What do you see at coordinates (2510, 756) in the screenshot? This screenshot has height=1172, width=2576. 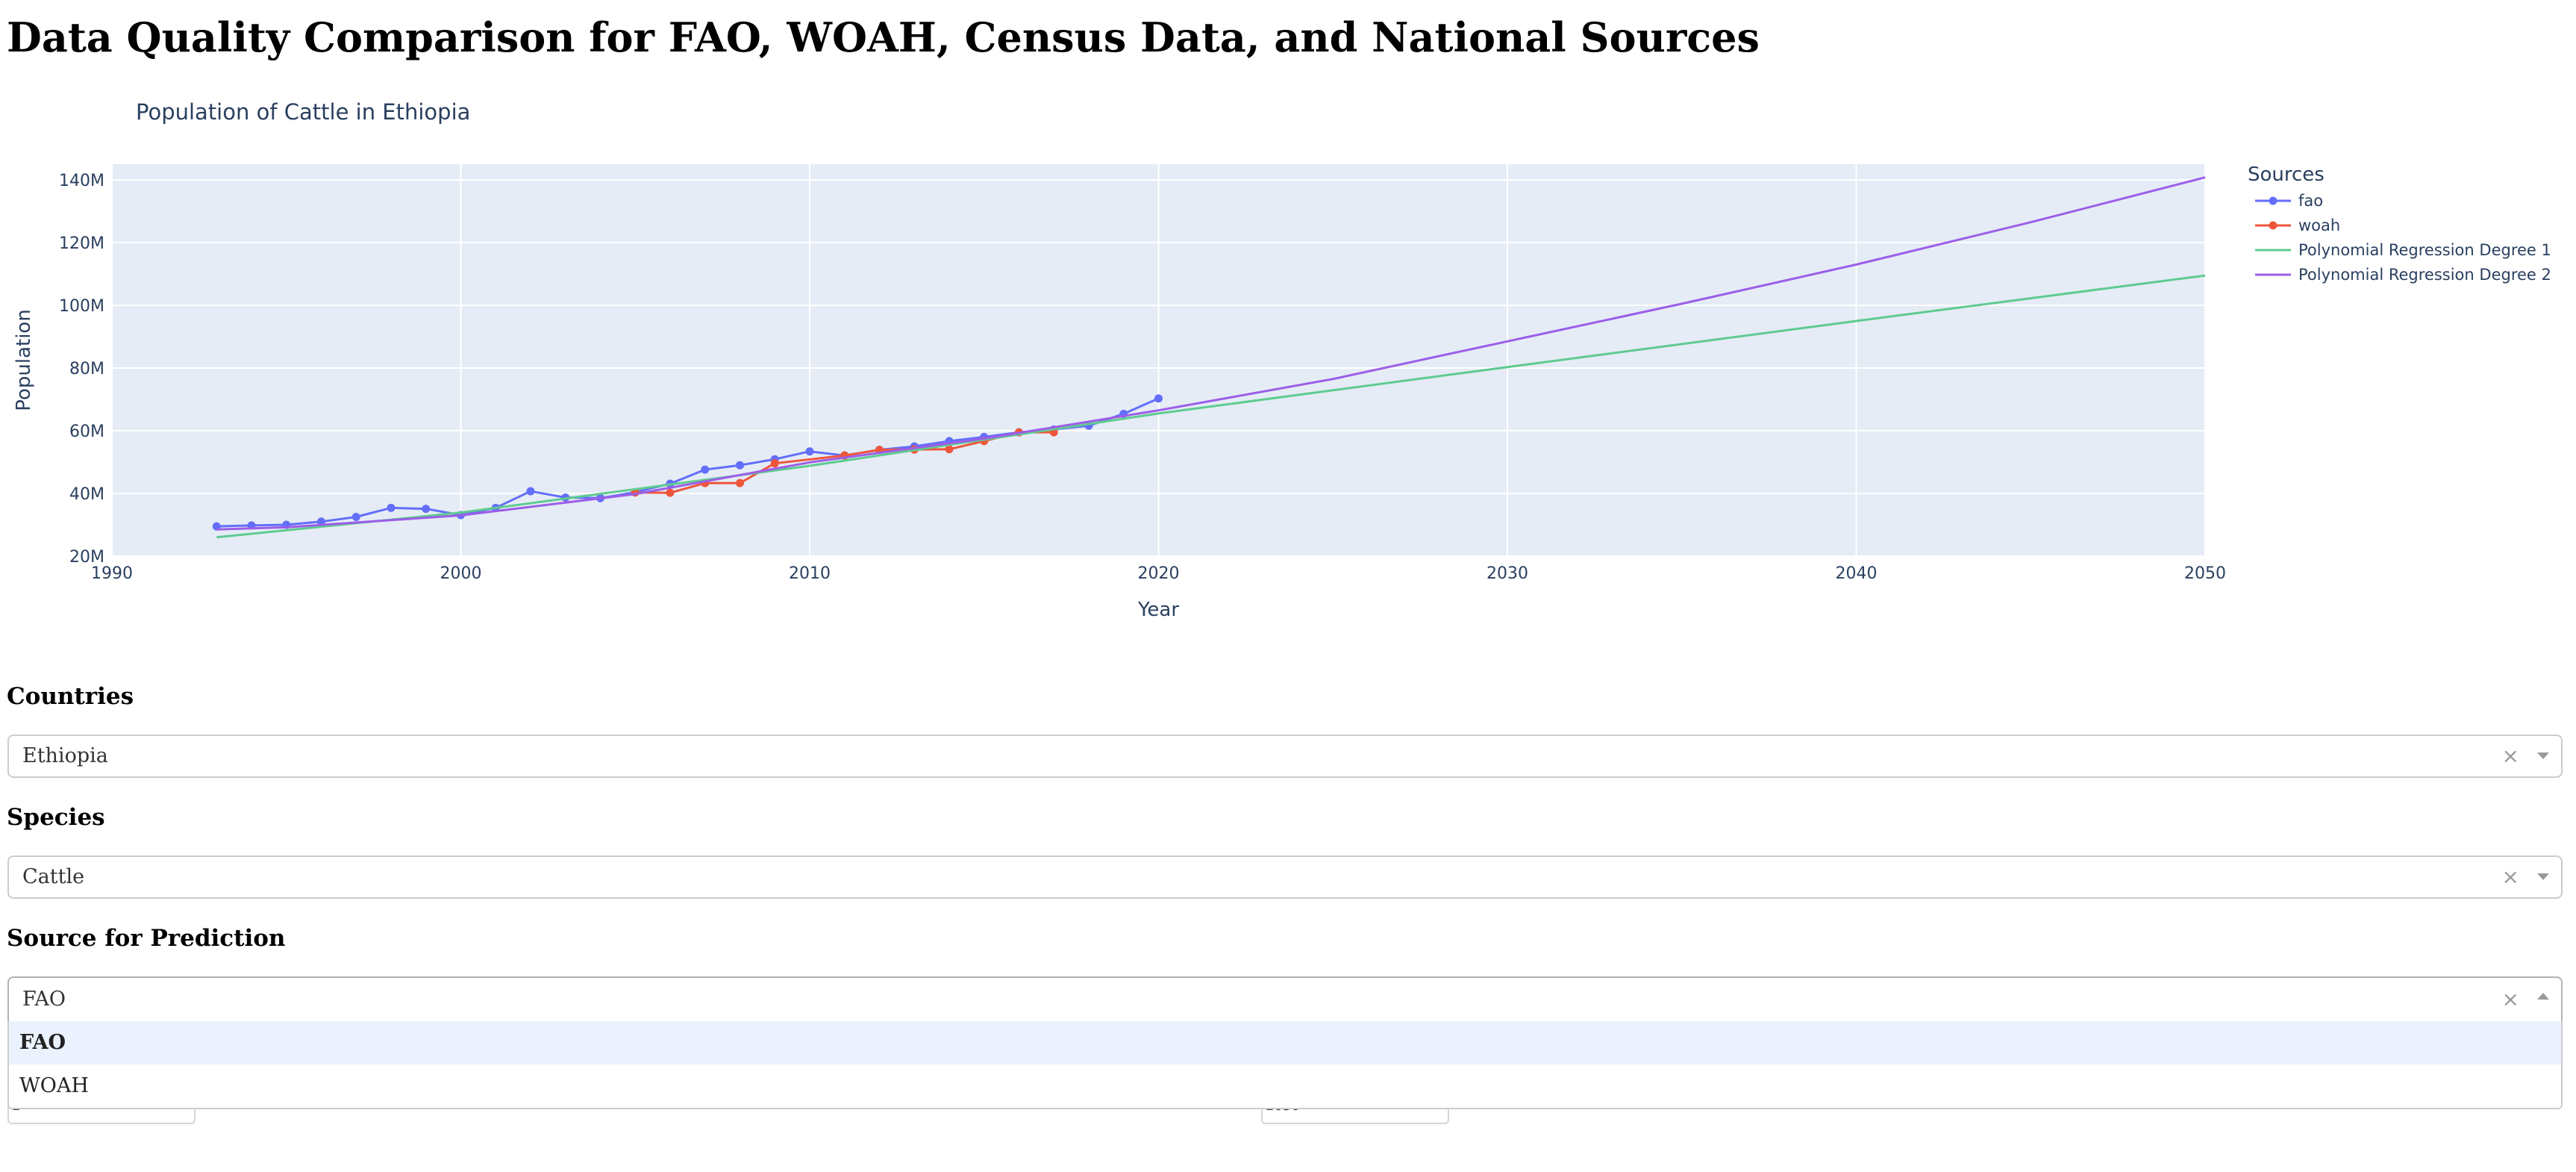 I see `countries-clear-icon: ×` at bounding box center [2510, 756].